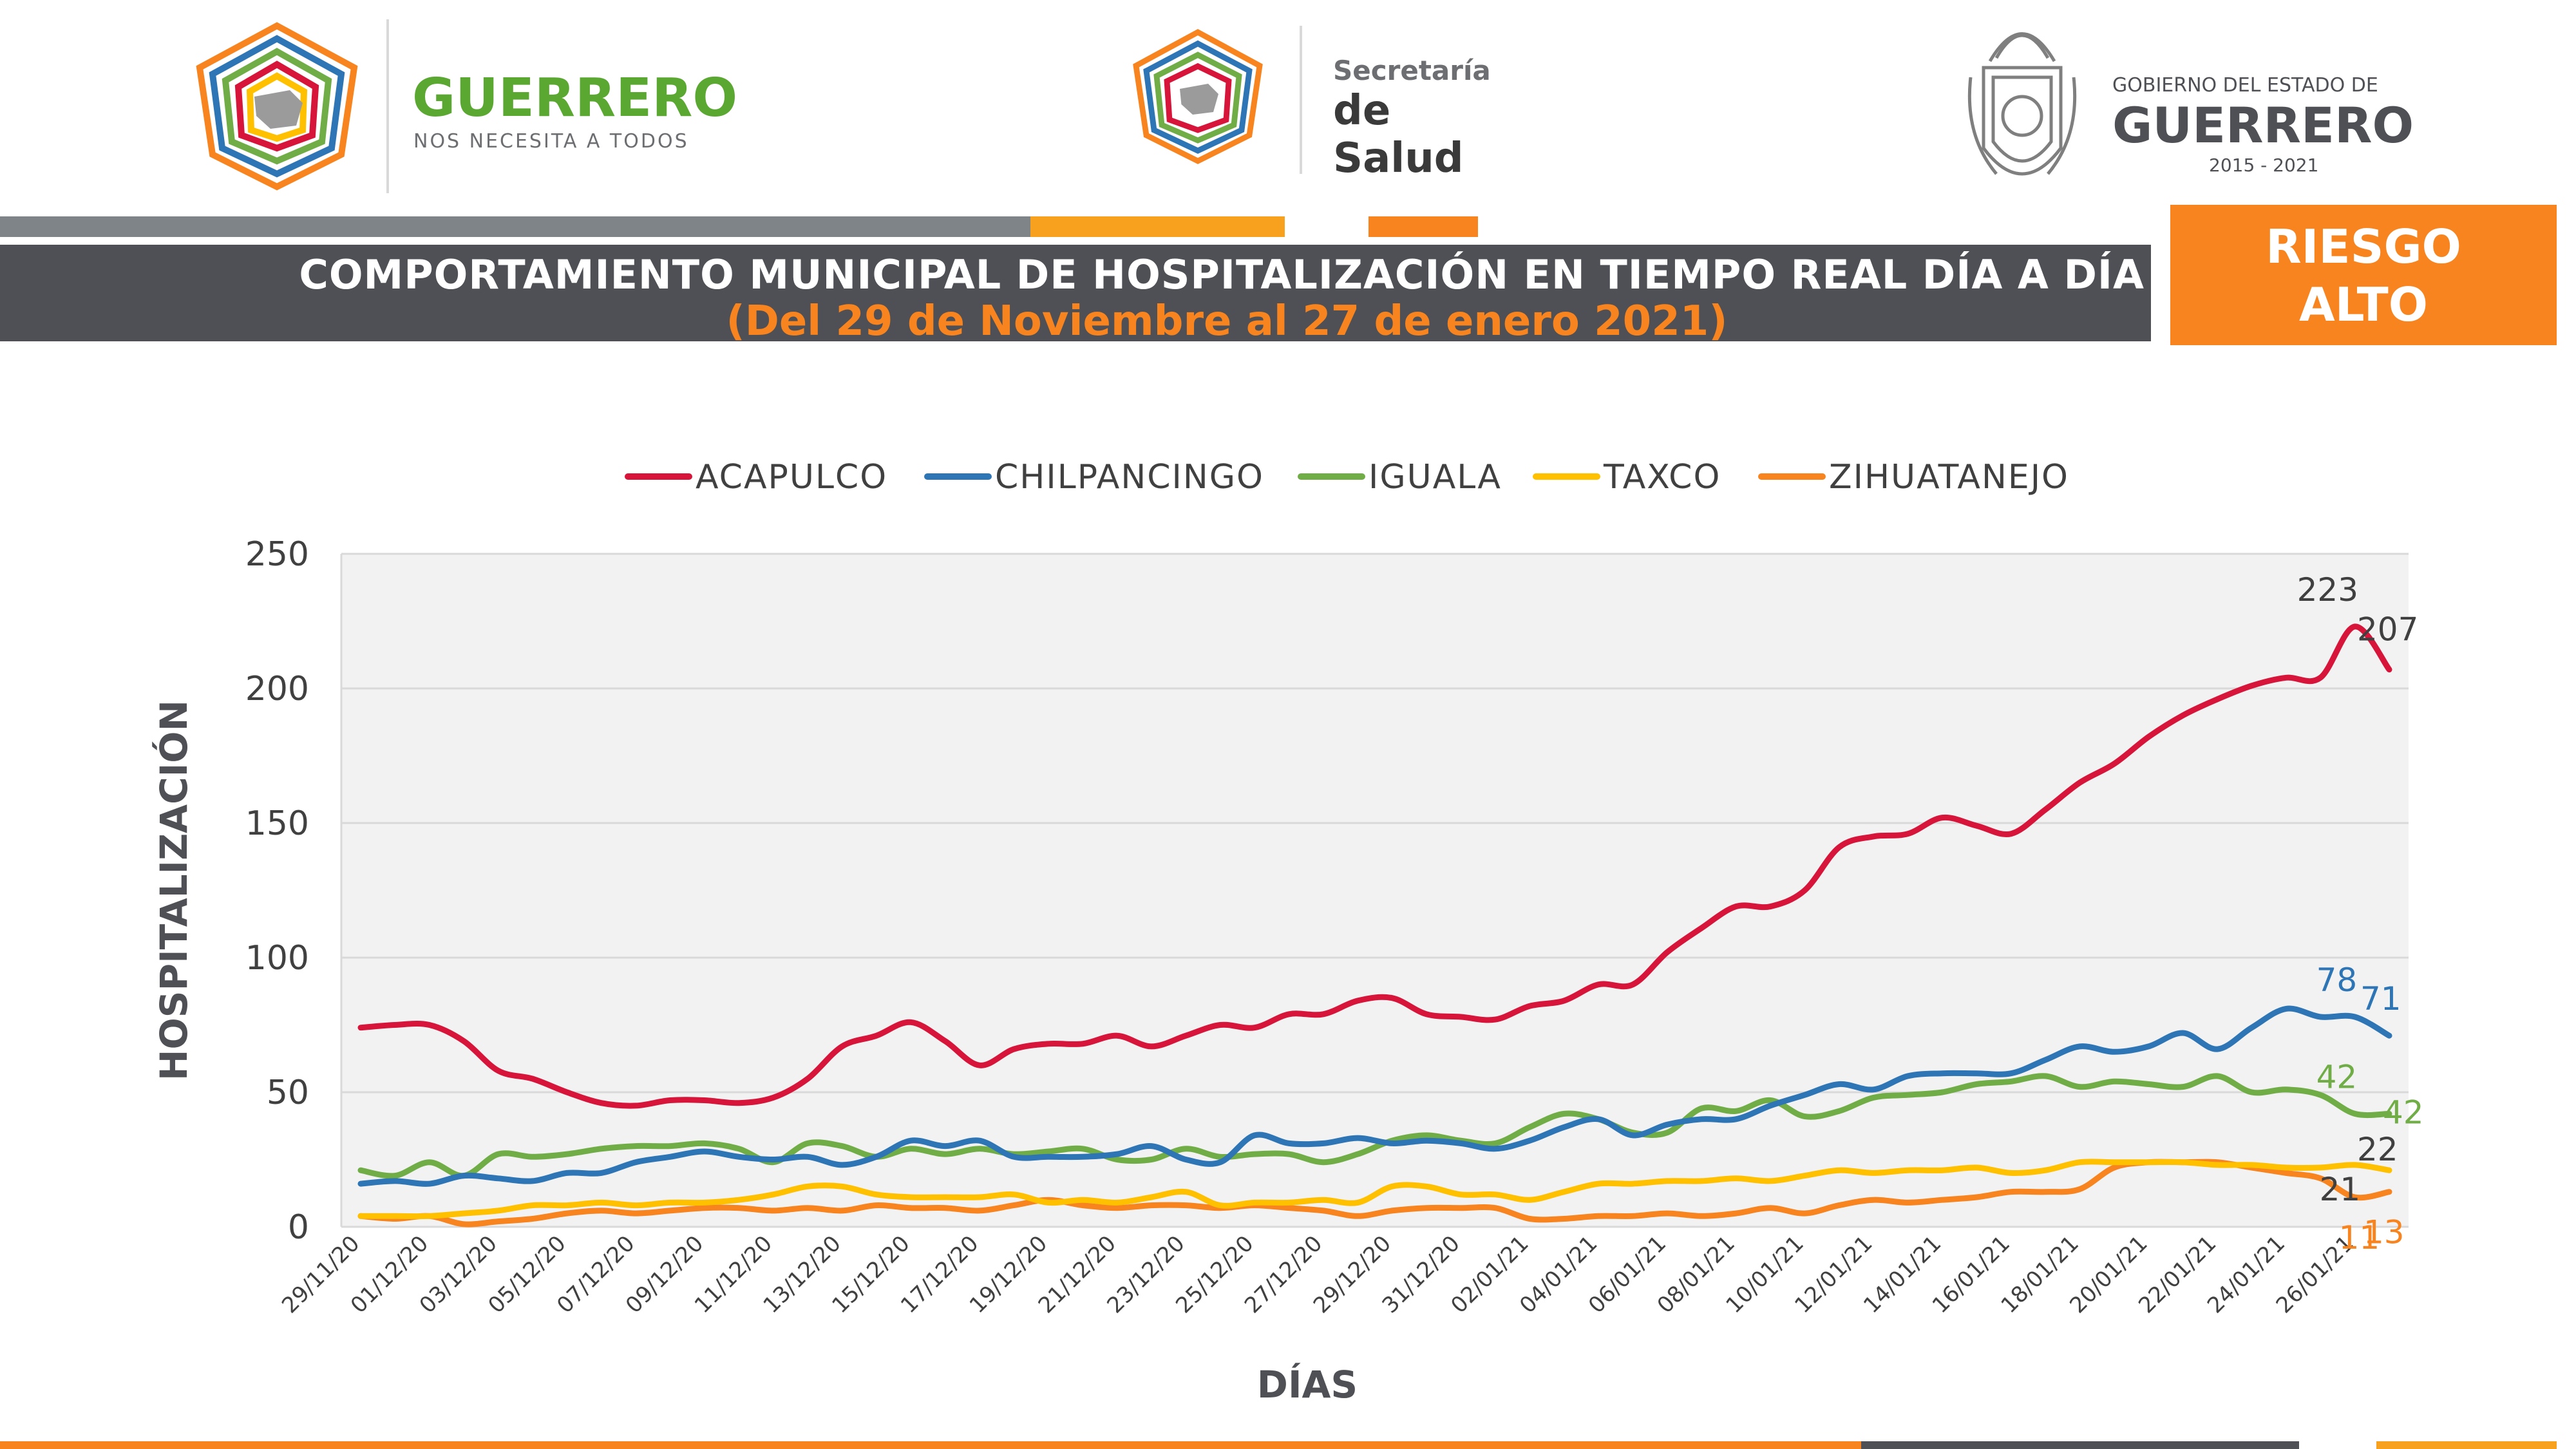  What do you see at coordinates (2359, 1237) in the screenshot?
I see `data-label-zihuatanejo: 11` at bounding box center [2359, 1237].